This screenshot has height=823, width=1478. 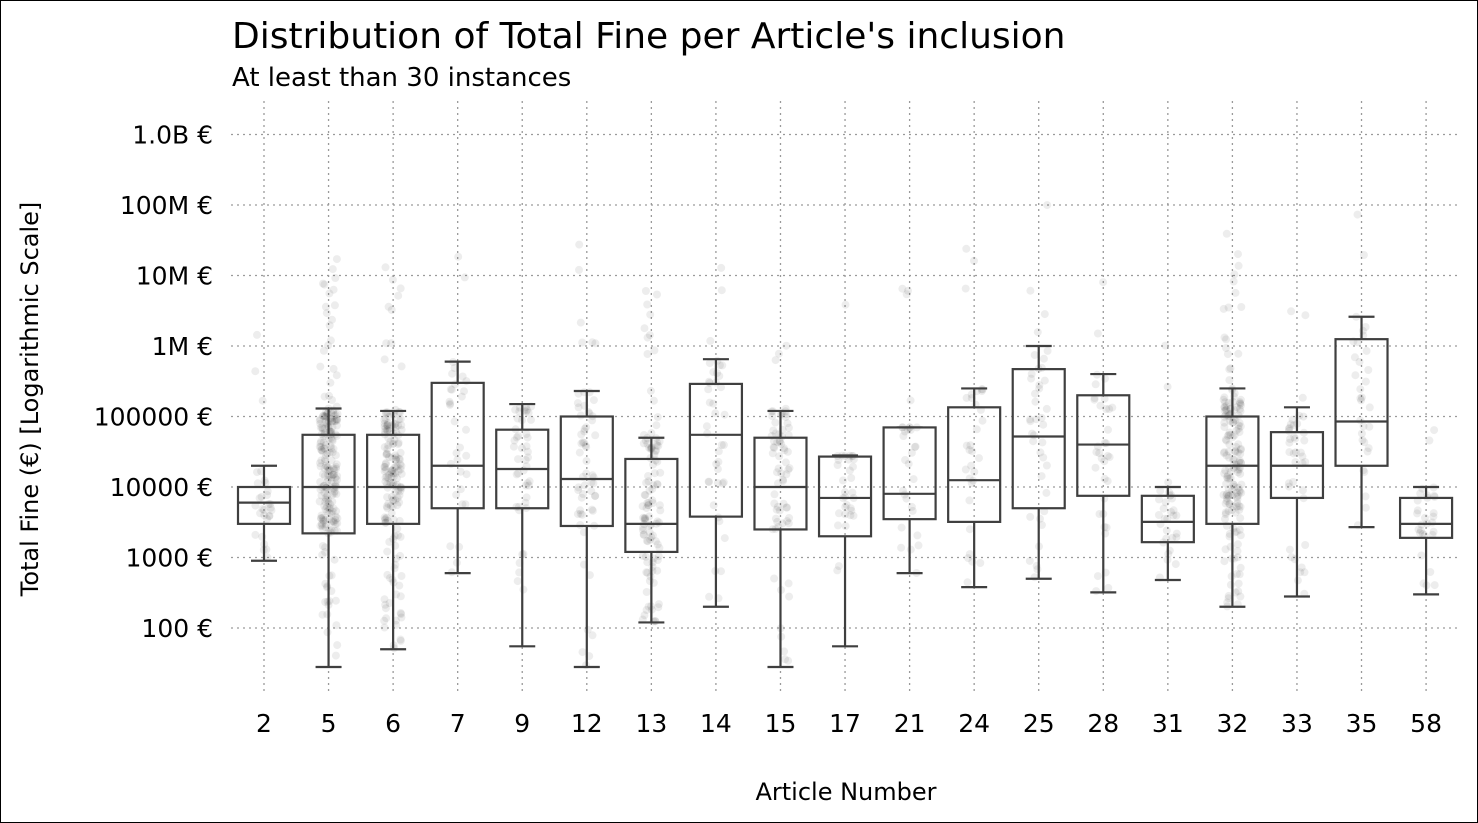 I want to click on y-tick-label: 100000 €, so click(x=153, y=417).